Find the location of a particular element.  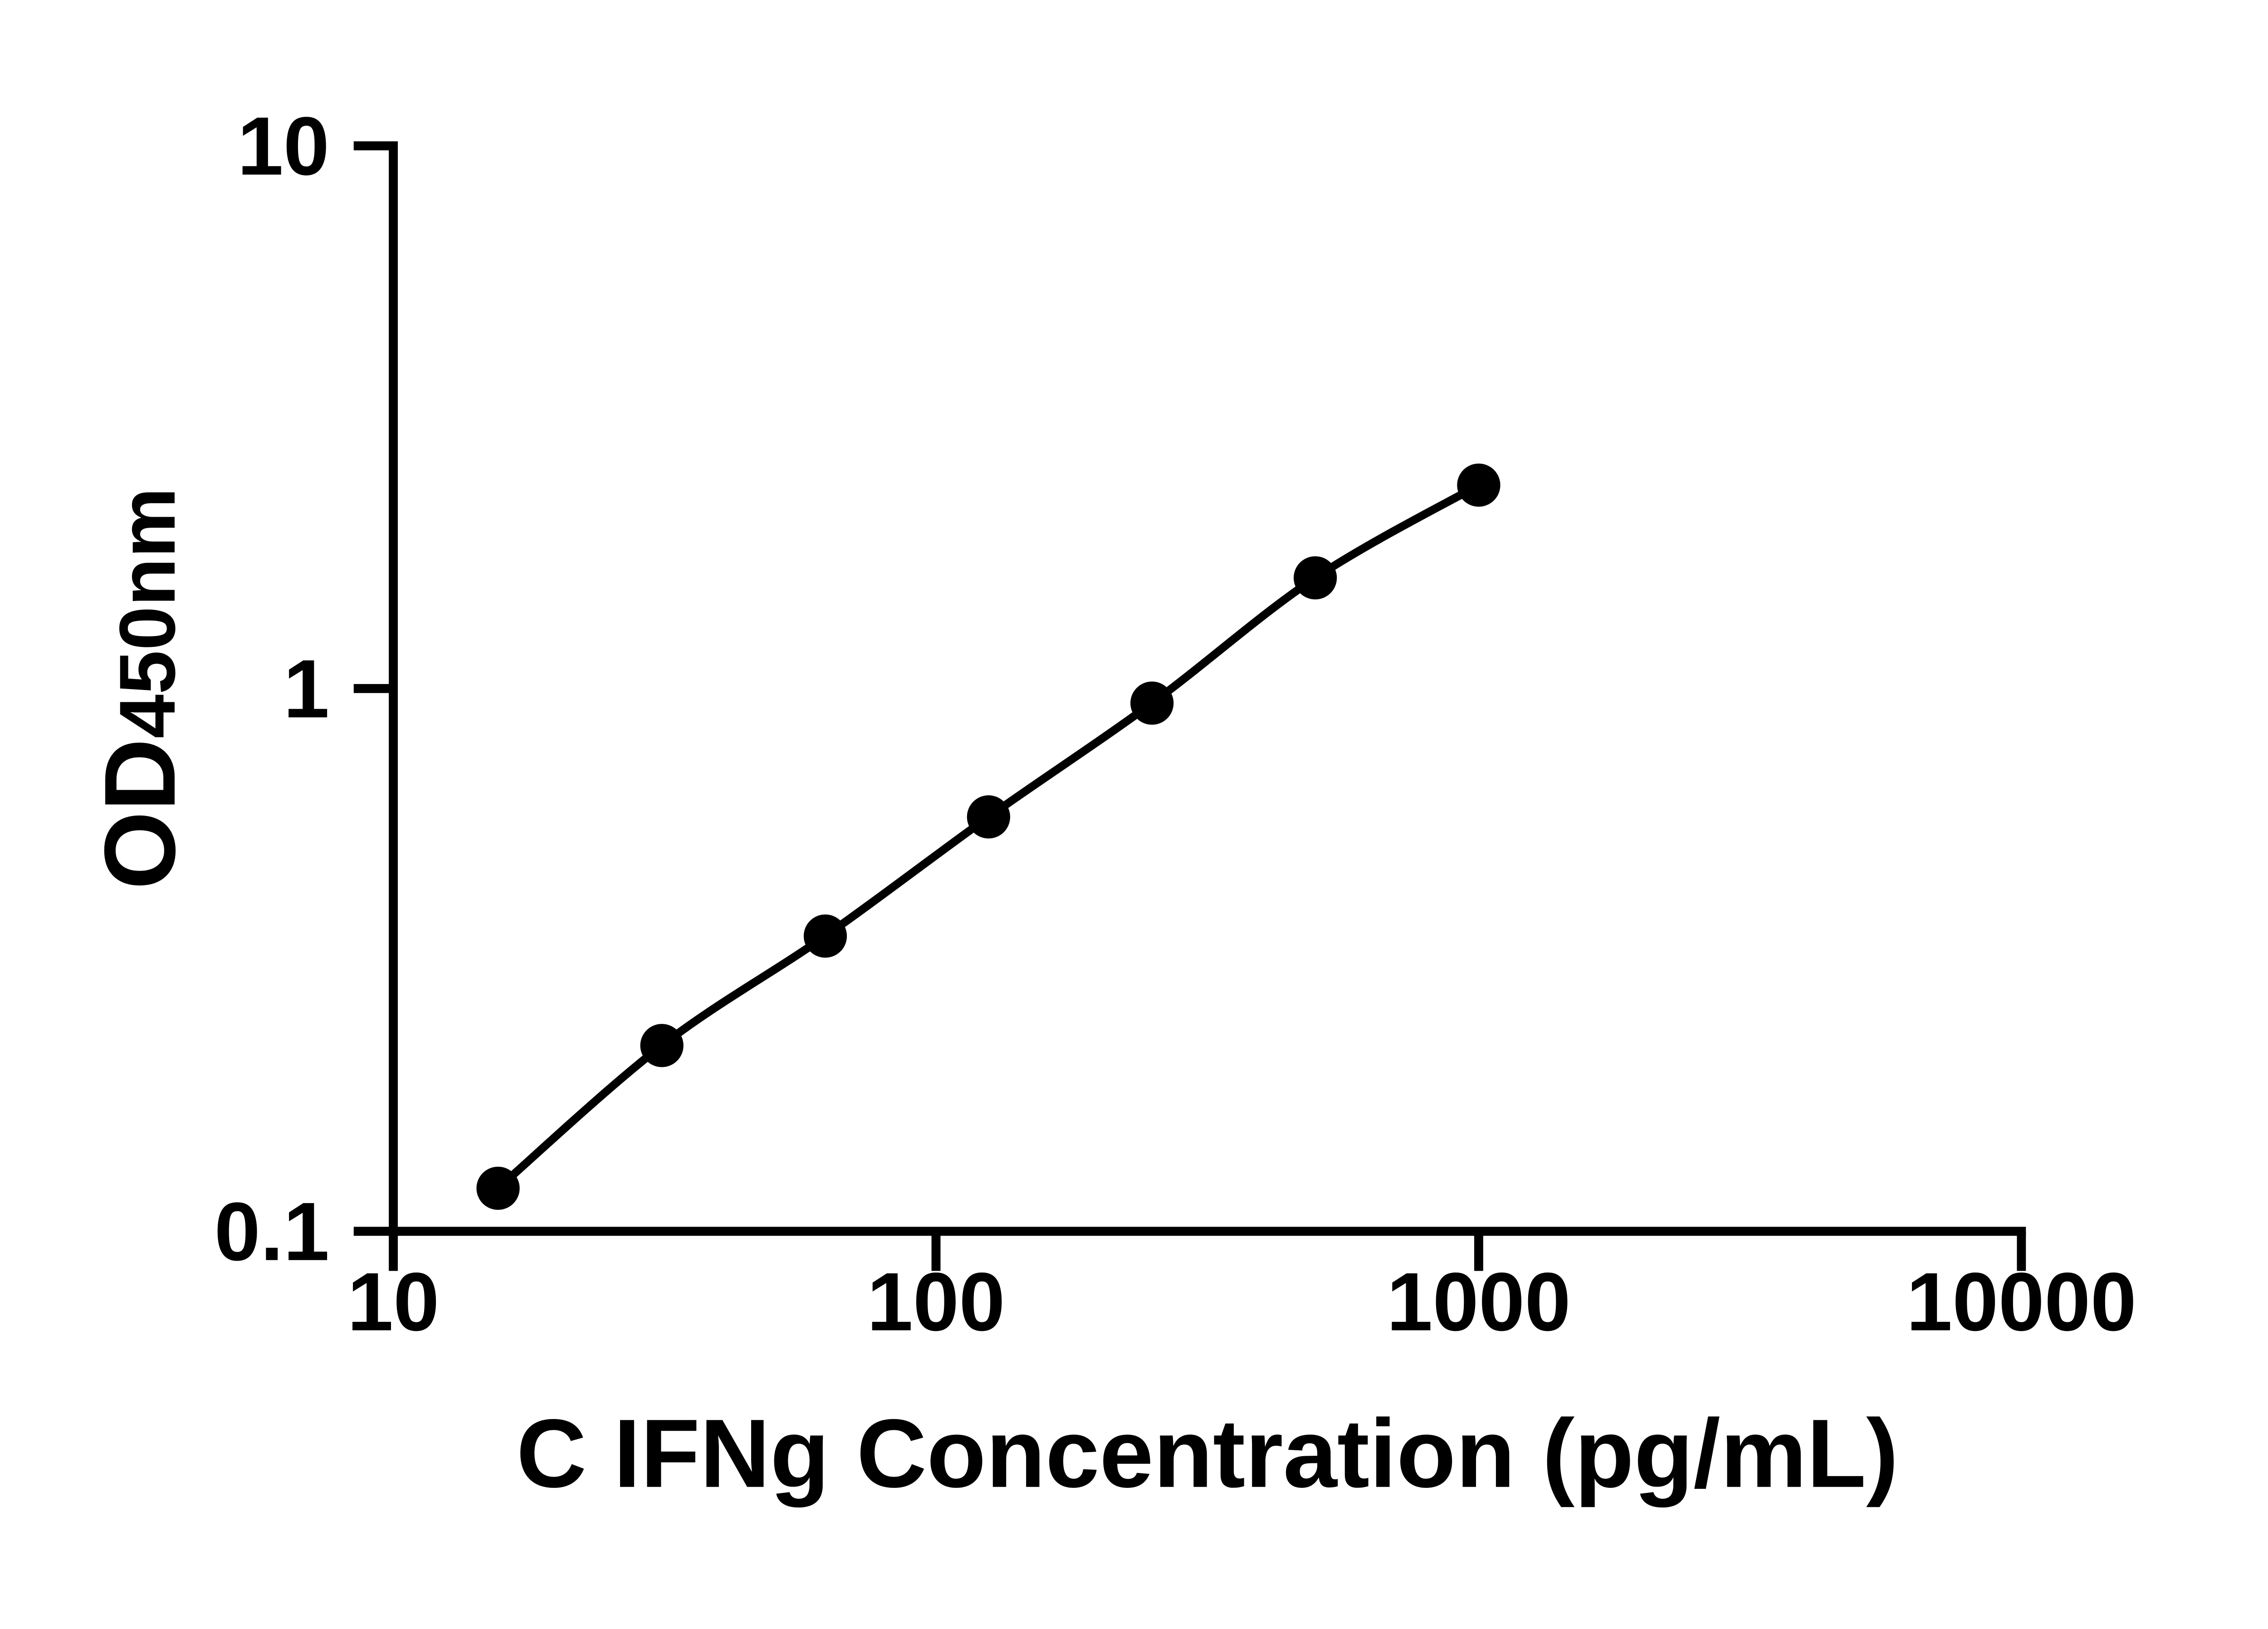

y-tick-label: 0.1 is located at coordinates (271, 1231).